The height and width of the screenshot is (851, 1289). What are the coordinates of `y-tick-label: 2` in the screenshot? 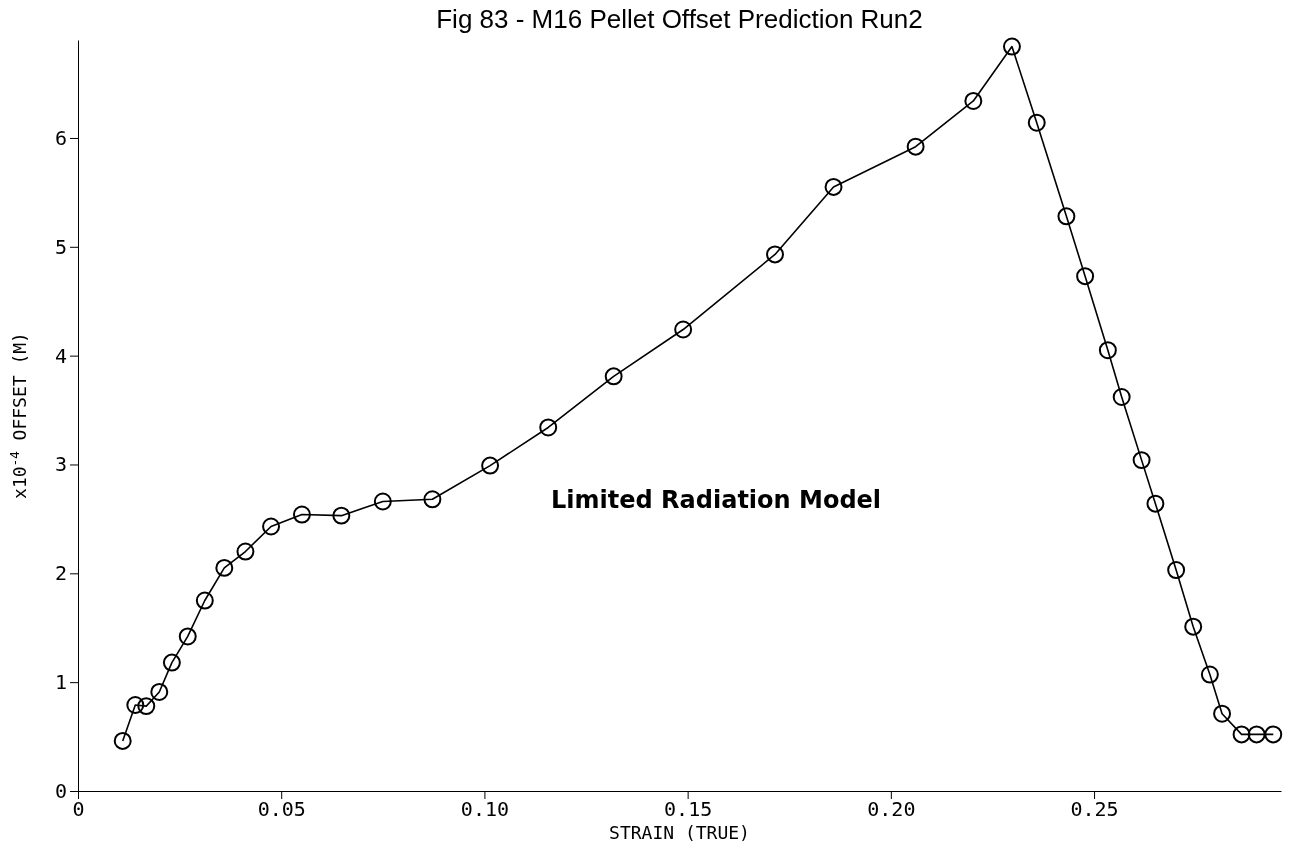 It's located at (60, 573).